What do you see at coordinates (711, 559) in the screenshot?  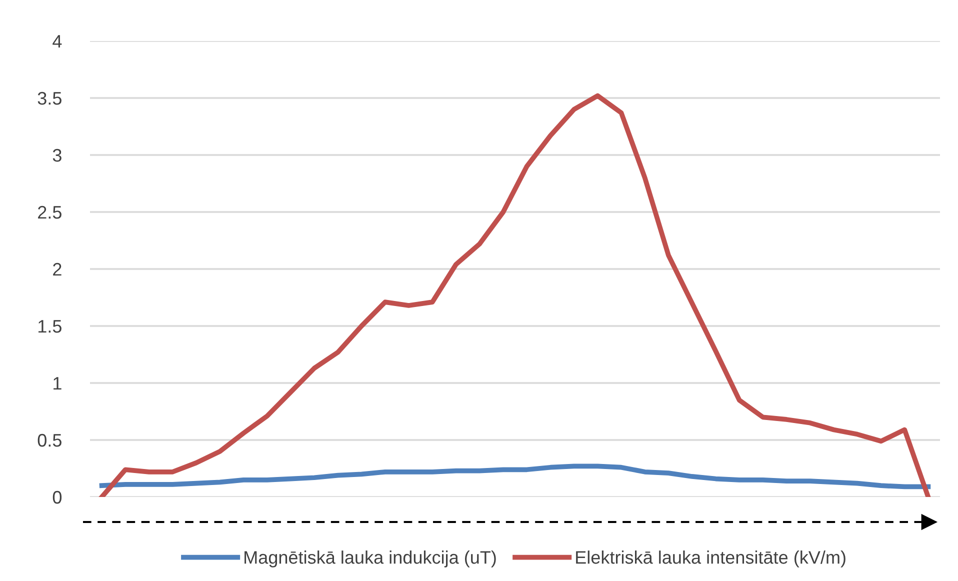 I see `legend-label: Elektriskā lauka intensitāte (kV/m)` at bounding box center [711, 559].